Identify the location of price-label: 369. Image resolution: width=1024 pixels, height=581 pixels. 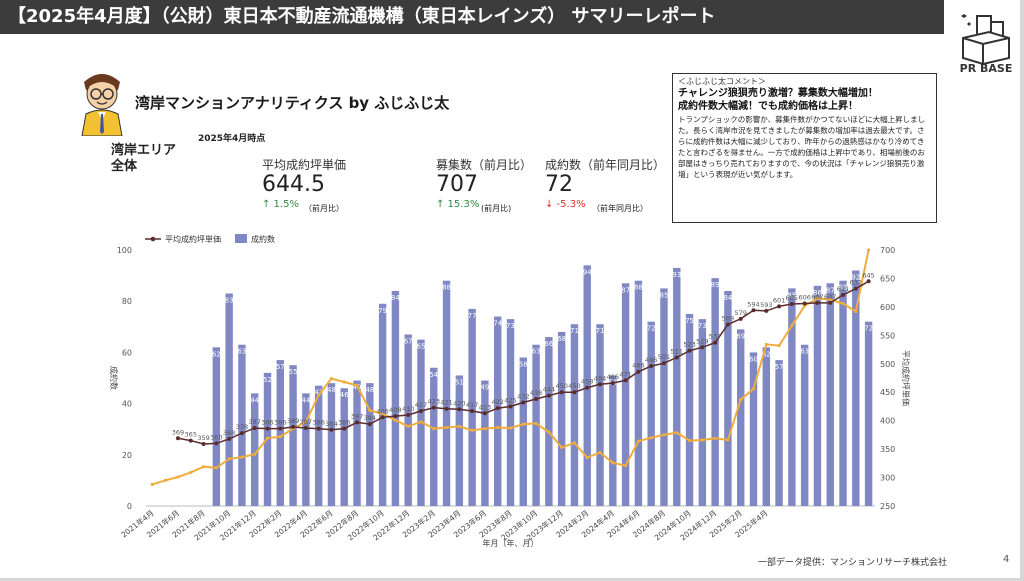
(178, 432).